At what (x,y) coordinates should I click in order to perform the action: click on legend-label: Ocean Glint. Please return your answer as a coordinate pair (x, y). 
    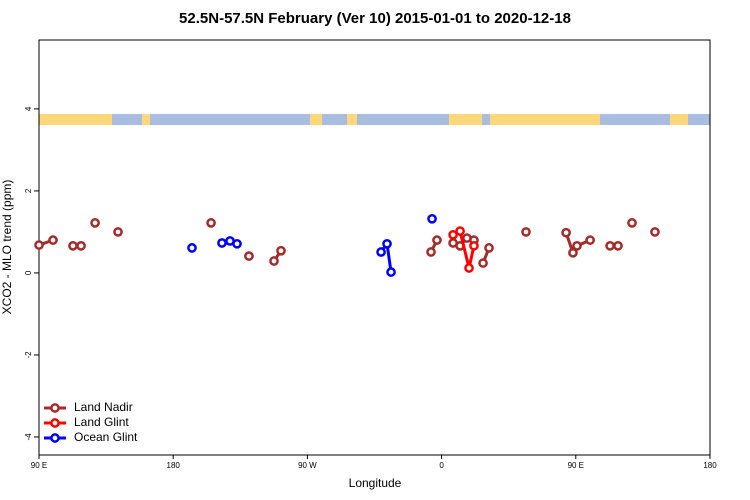
    Looking at the image, I should click on (106, 437).